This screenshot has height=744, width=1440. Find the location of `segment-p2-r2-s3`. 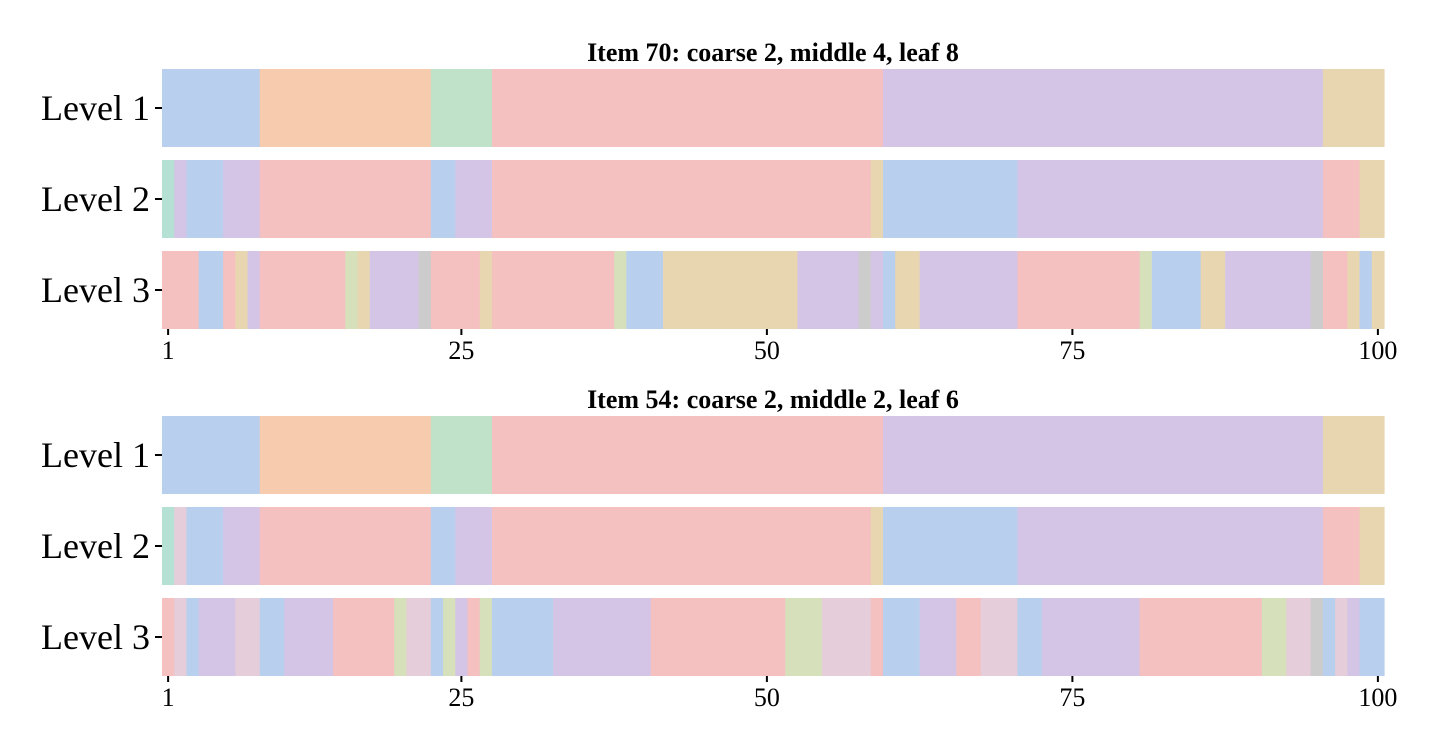

segment-p2-r2-s3 is located at coordinates (205, 546).